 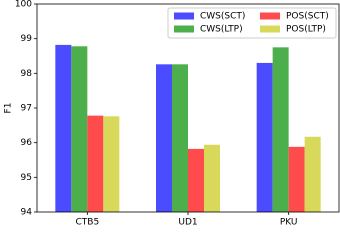 I want to click on y-tick-label: 97, so click(x=26, y=109).